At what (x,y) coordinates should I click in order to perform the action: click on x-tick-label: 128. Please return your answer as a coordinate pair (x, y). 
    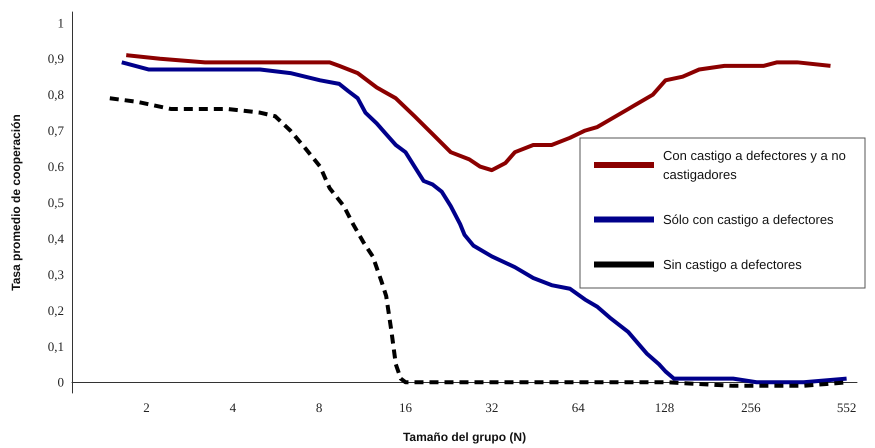
    Looking at the image, I should click on (664, 407).